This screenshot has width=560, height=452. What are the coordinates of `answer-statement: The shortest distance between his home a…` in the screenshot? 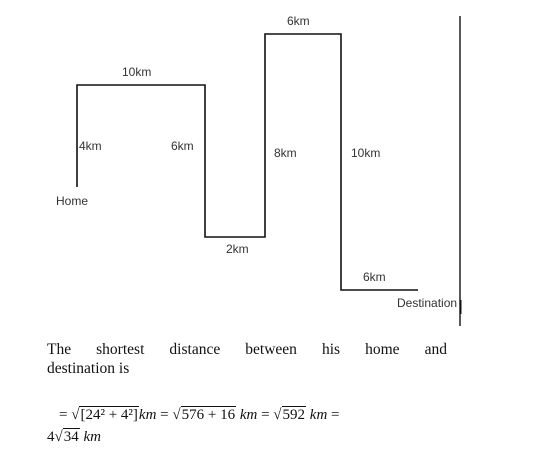 It's located at (247, 359).